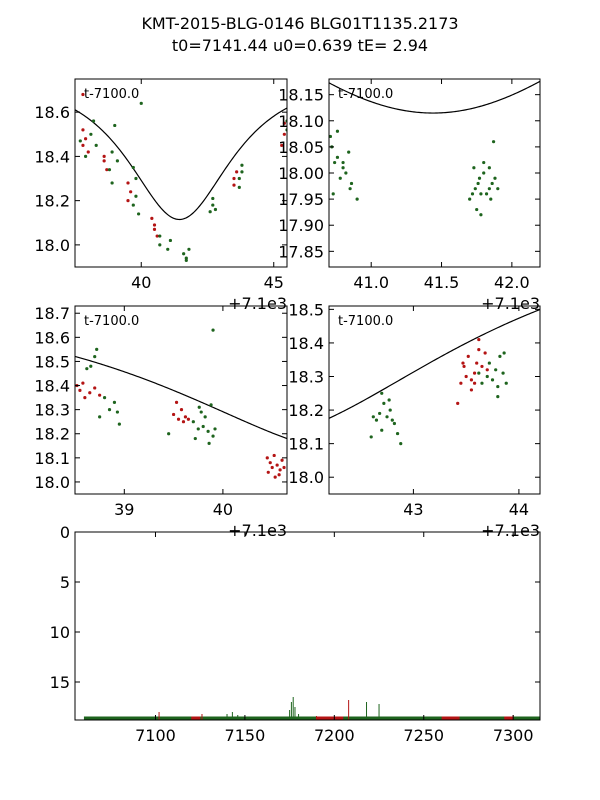  Describe the element at coordinates (65, 582) in the screenshot. I see `y-tick-label: 5` at that location.